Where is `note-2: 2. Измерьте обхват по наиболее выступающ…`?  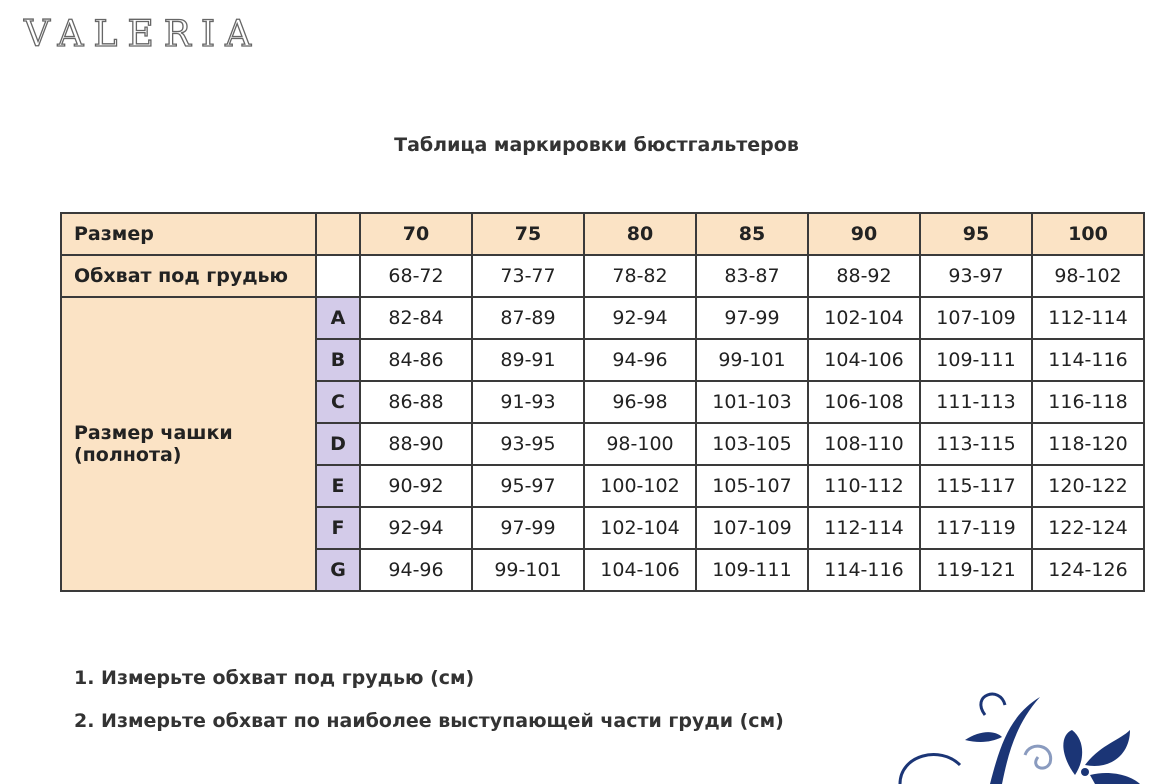 note-2: 2. Измерьте обхват по наиболее выступающ… is located at coordinates (429, 721).